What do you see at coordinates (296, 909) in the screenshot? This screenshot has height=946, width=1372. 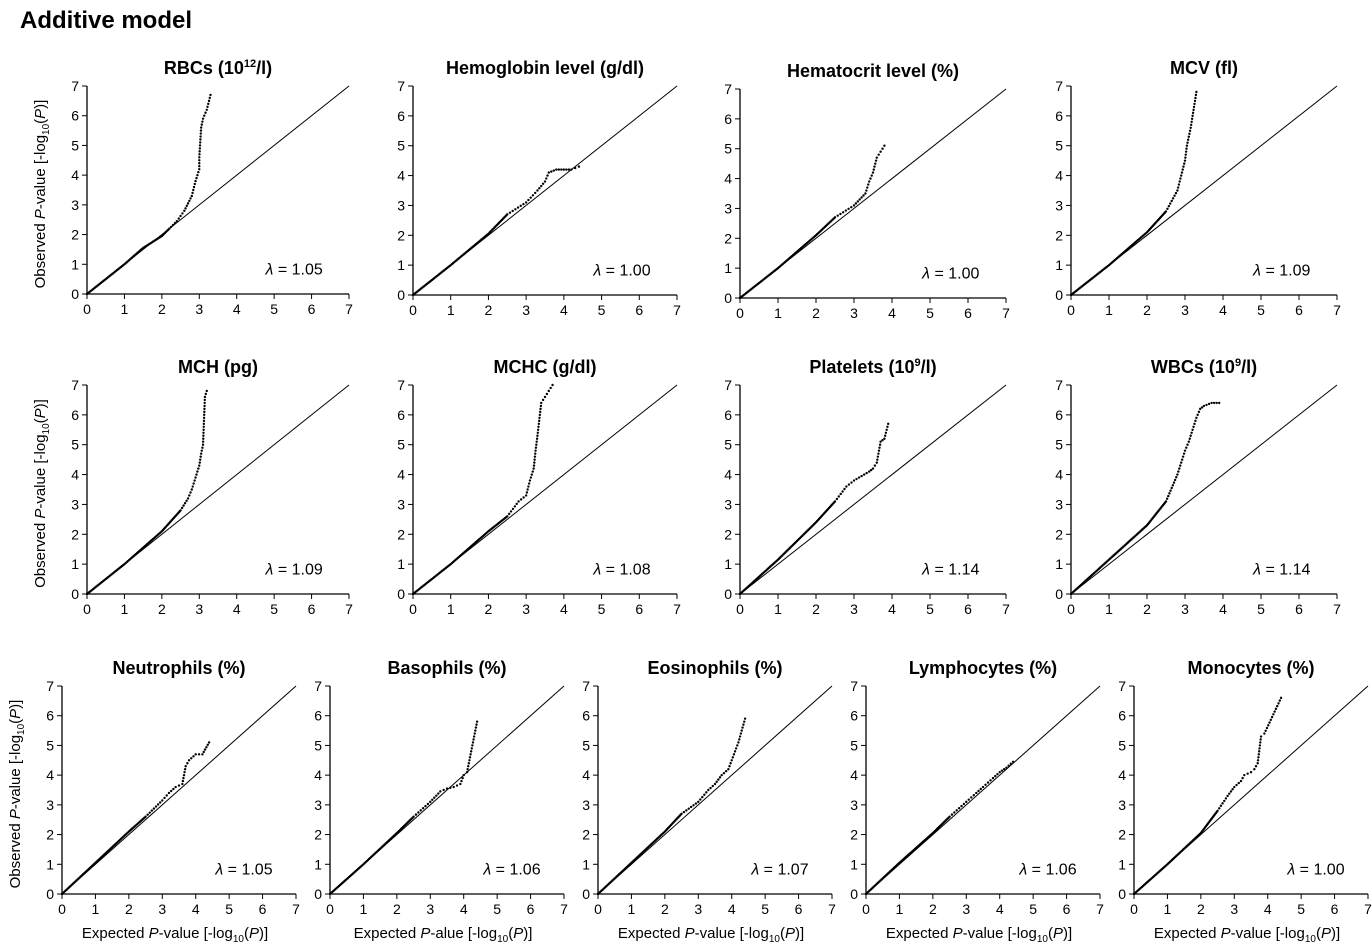 I see `x-tick-label: 7` at bounding box center [296, 909].